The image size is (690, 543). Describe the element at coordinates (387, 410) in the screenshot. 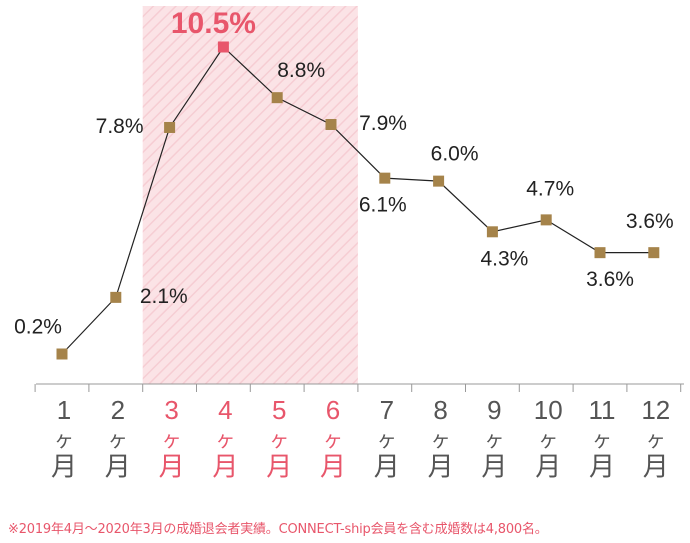

I see `x-tick-number: 7` at that location.